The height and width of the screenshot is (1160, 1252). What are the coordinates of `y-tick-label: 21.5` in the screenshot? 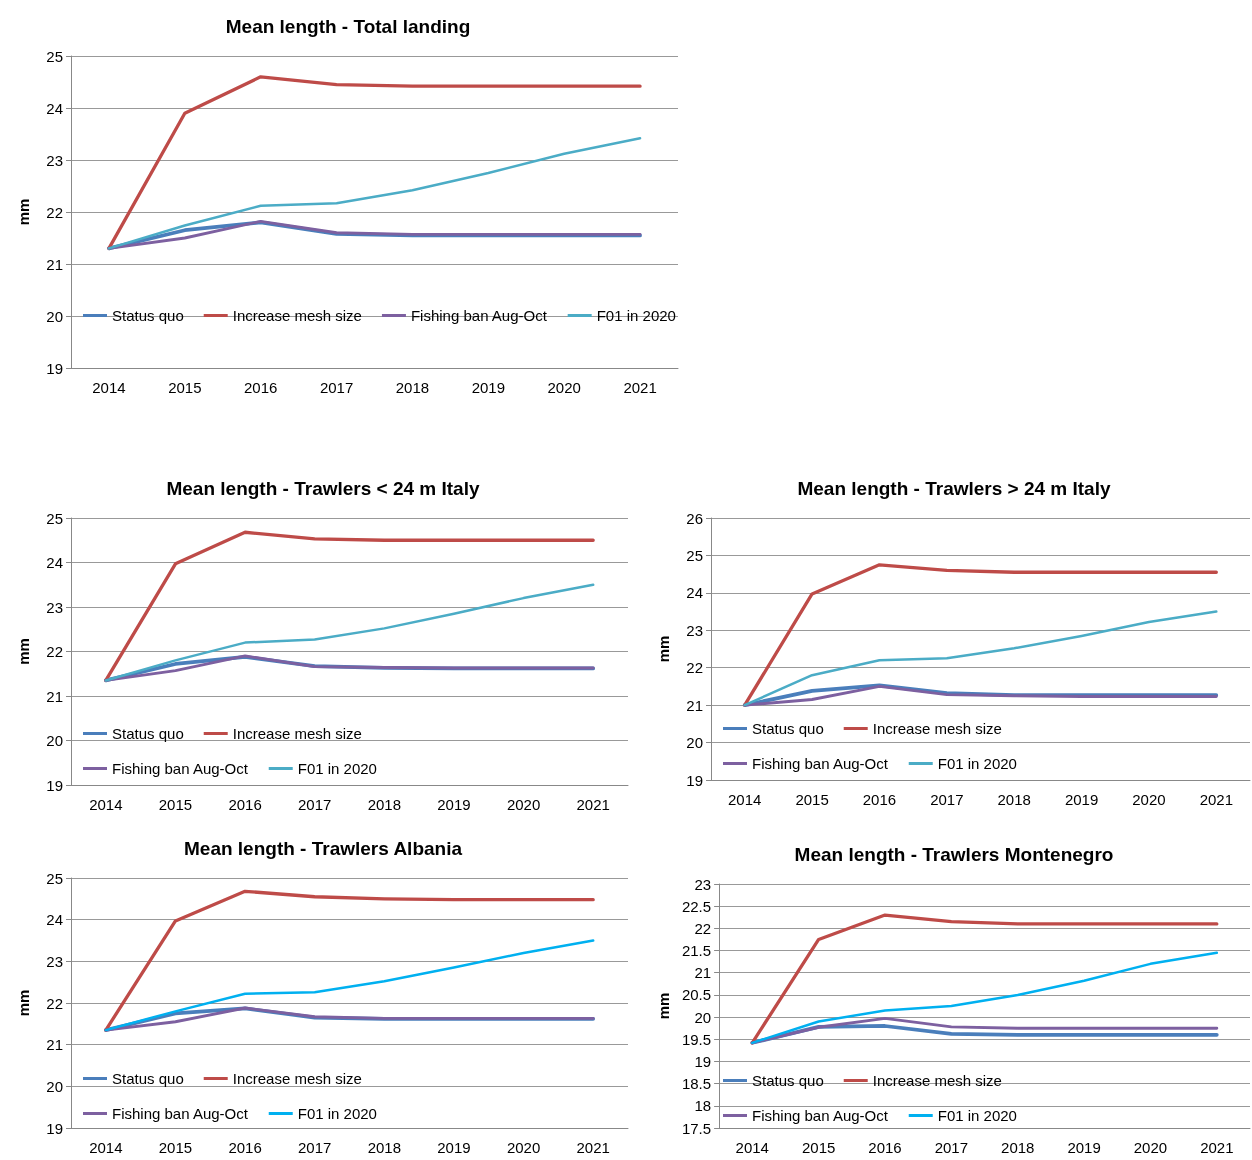 It's located at (696, 951).